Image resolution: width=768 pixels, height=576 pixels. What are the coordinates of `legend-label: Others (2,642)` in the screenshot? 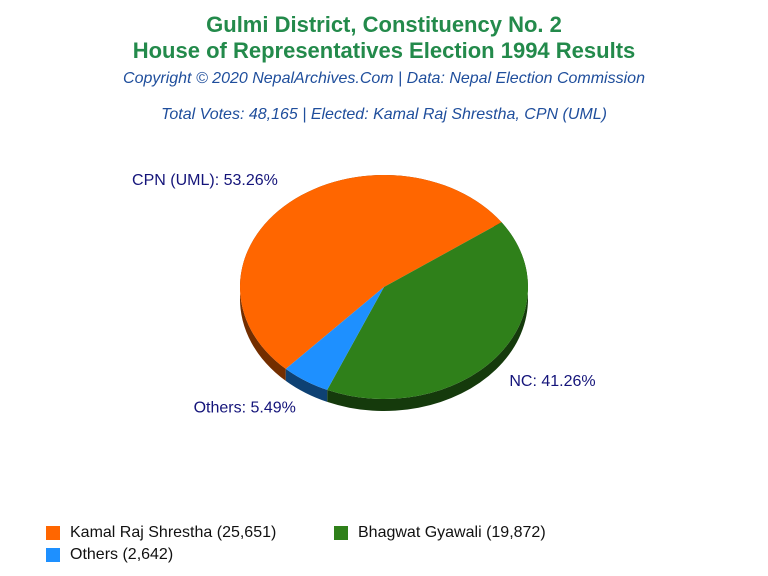 It's located at (121, 554).